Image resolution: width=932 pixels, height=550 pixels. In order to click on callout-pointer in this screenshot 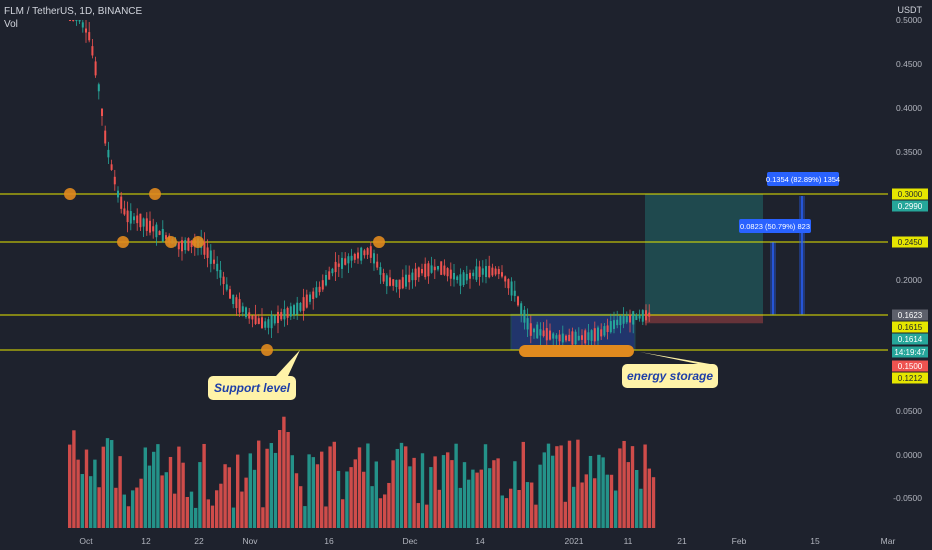, I will do `click(675, 358)`.